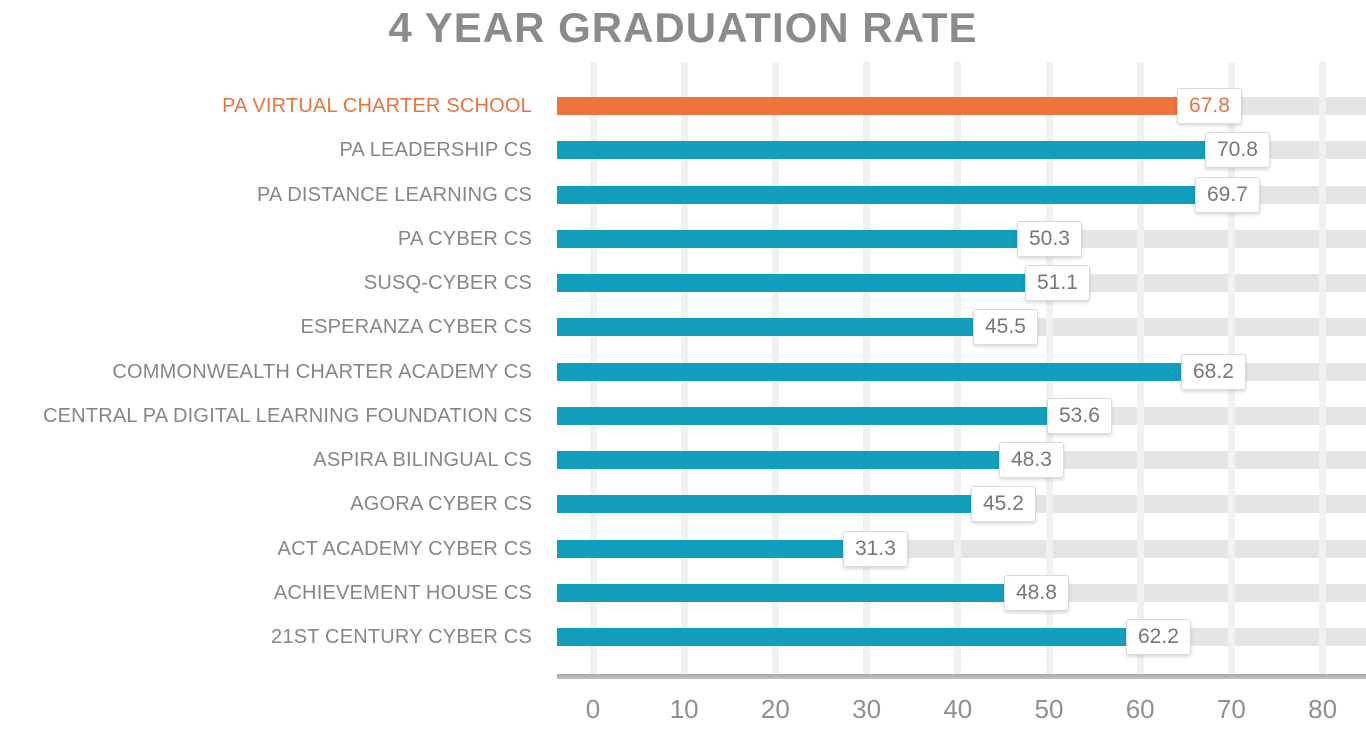 The image size is (1366, 734). Describe the element at coordinates (1140, 709) in the screenshot. I see `x-axis-tick: 60` at that location.